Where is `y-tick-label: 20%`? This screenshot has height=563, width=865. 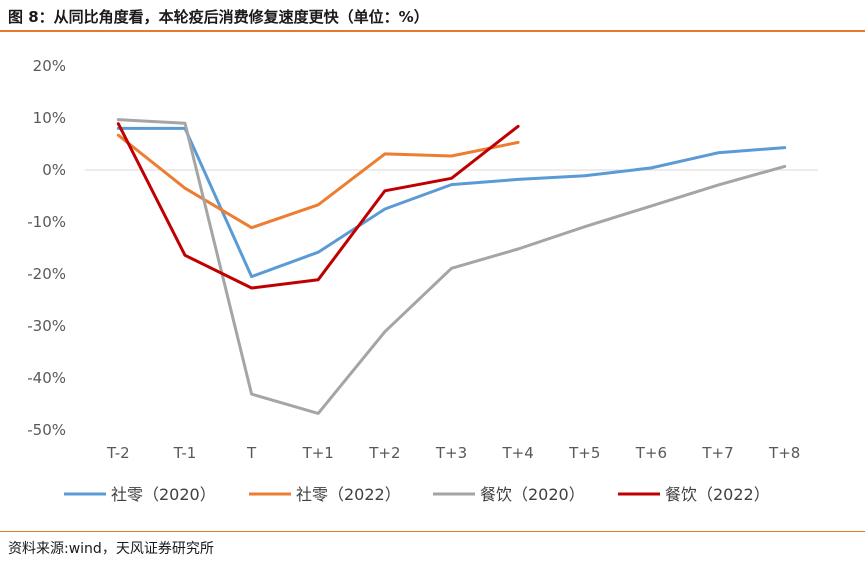
y-tick-label: 20% is located at coordinates (49, 66).